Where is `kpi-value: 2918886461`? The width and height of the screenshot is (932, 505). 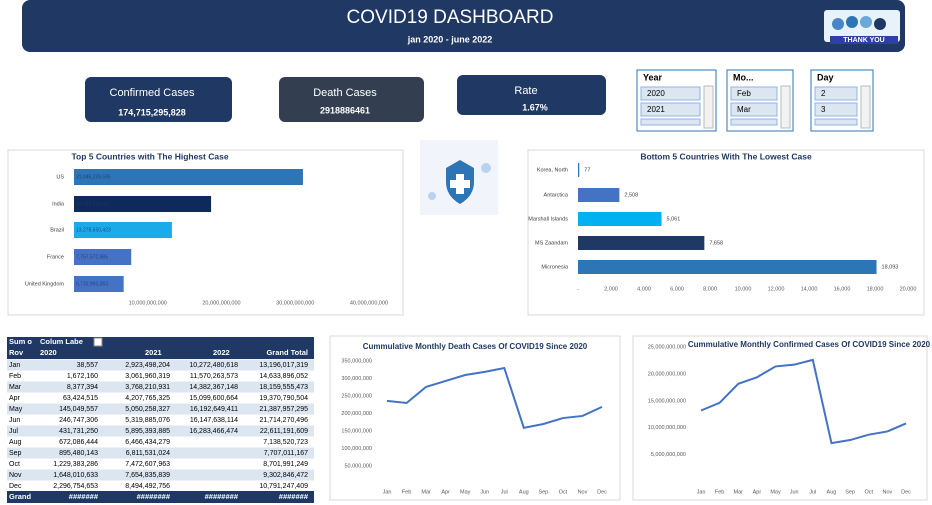
kpi-value: 2918886461 is located at coordinates (345, 110).